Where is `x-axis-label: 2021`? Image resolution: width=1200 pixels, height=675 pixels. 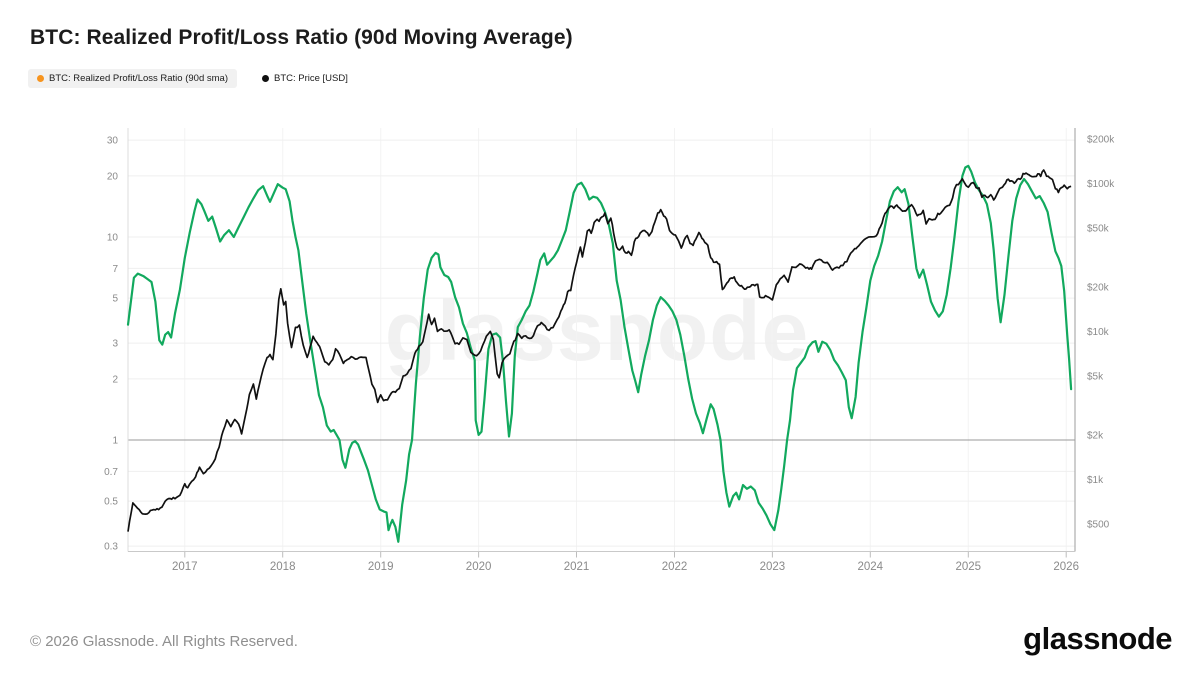
x-axis-label: 2021 is located at coordinates (577, 567).